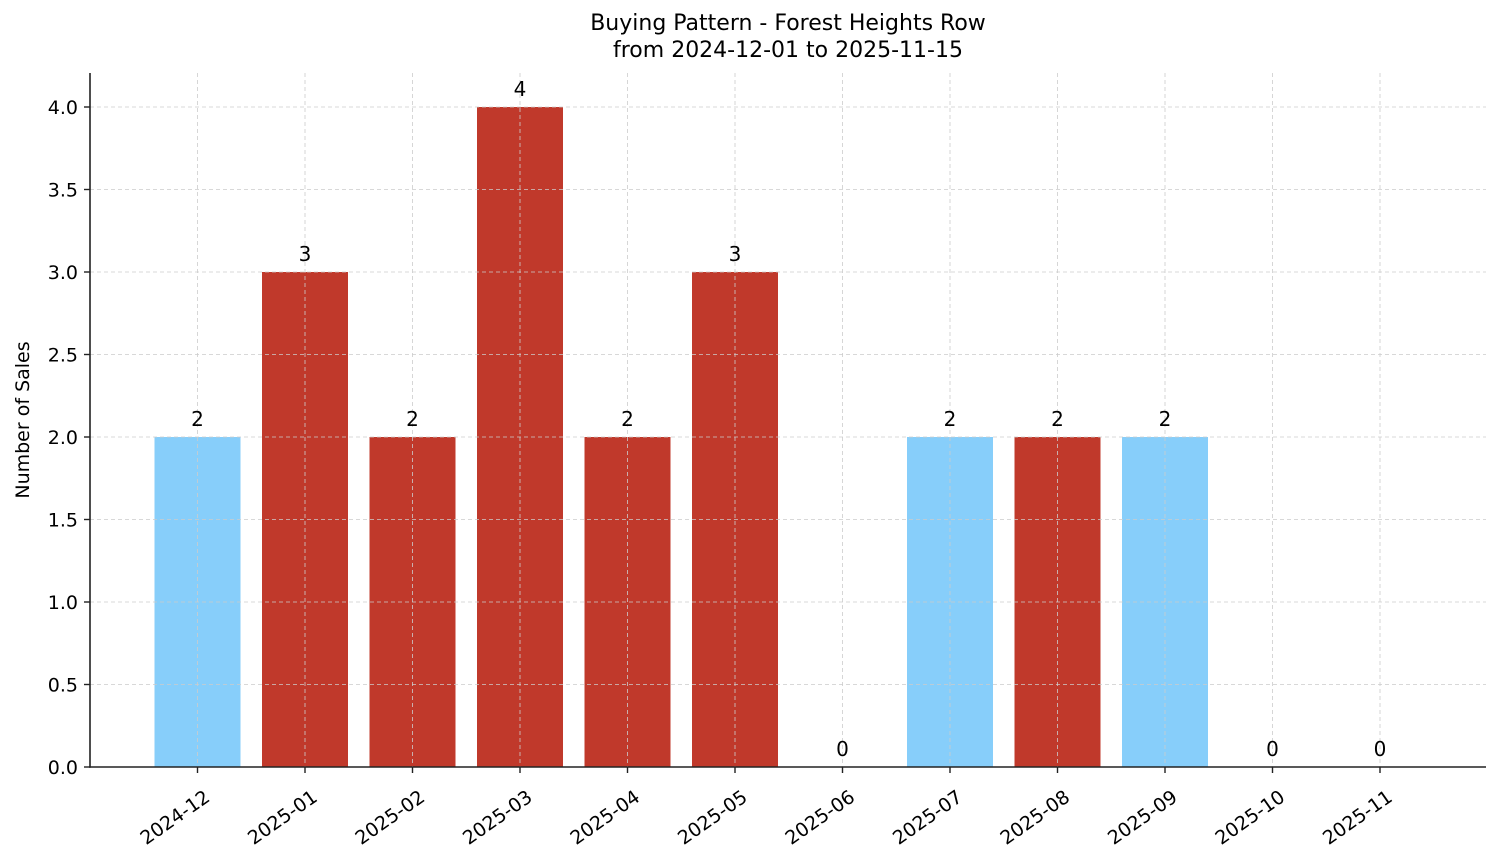 The height and width of the screenshot is (863, 1501). Describe the element at coordinates (498, 818) in the screenshot. I see `x-tick-label: 2025-03` at that location.